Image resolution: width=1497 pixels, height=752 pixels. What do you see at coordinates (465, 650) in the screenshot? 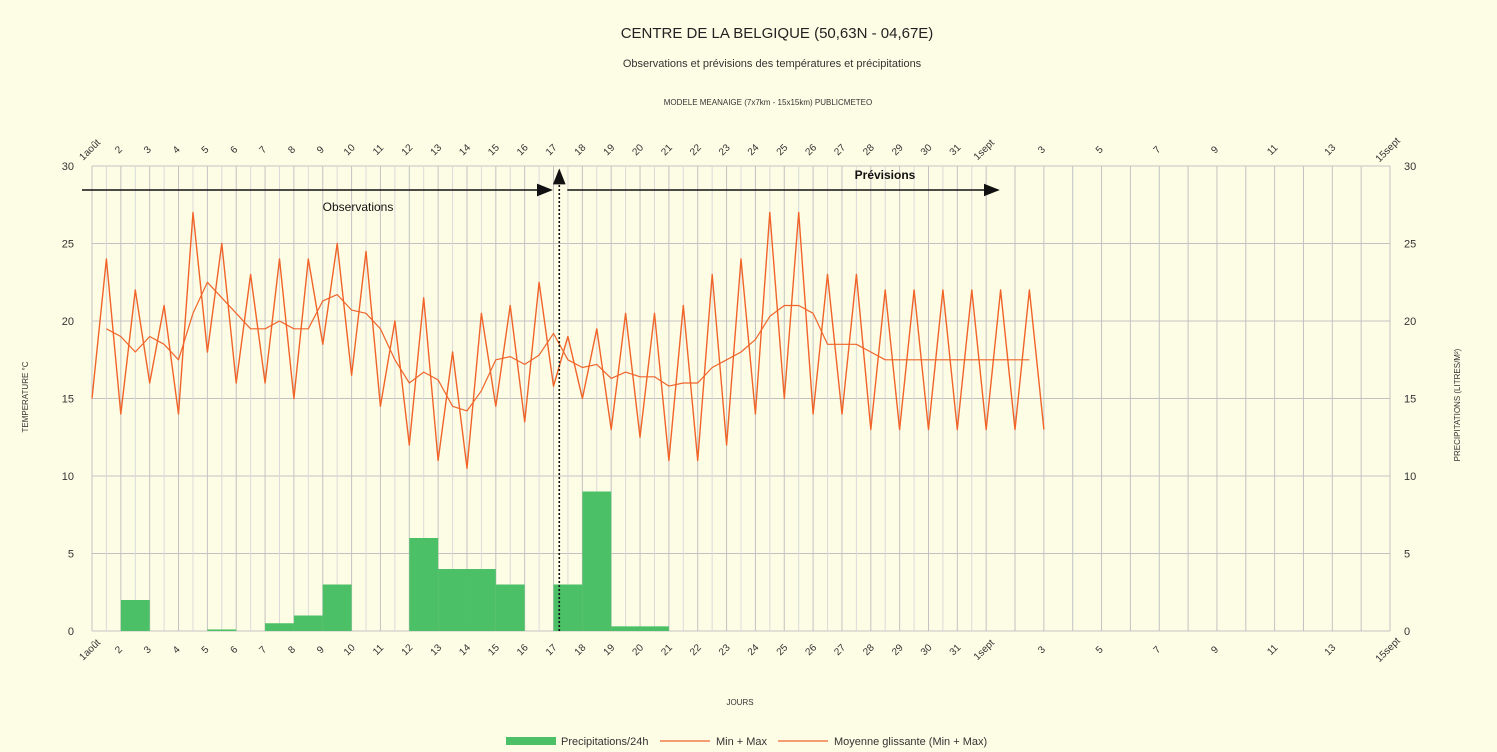
I see `x-tick-label-bottom: 14` at bounding box center [465, 650].